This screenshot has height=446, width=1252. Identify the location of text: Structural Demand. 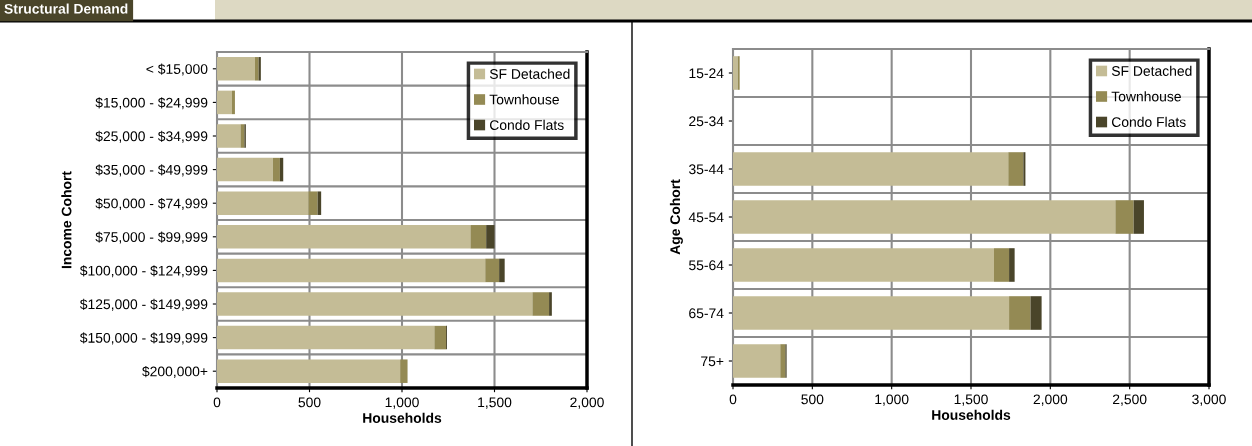
(66, 8).